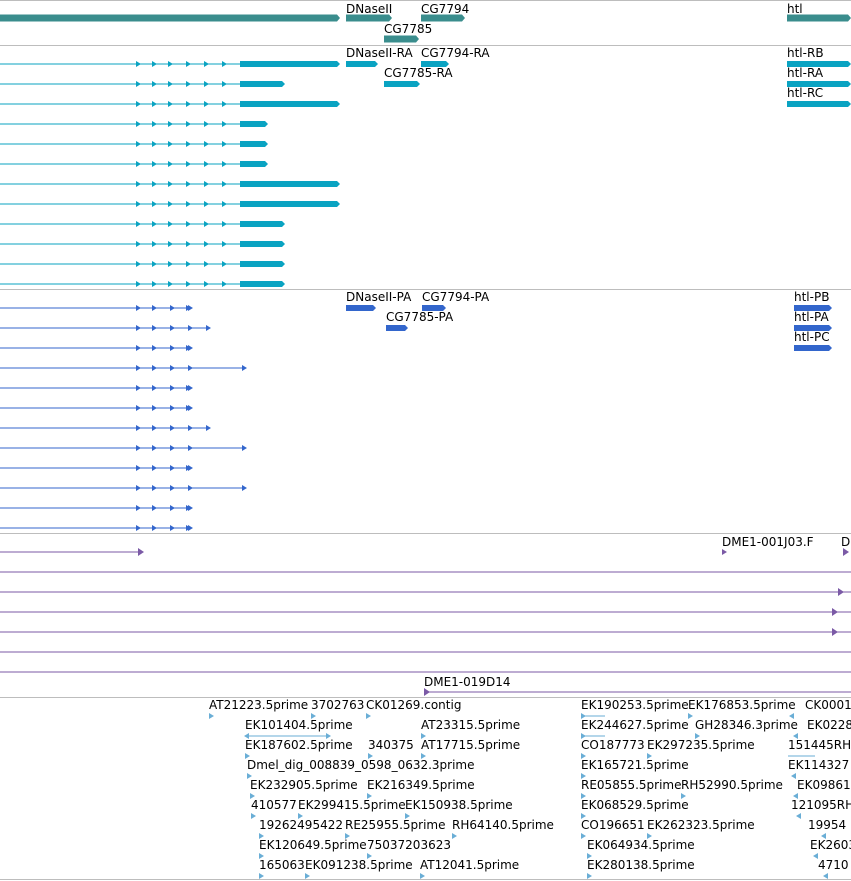 The image size is (851, 881). Describe the element at coordinates (830, 845) in the screenshot. I see `est-label: EK2603` at that location.